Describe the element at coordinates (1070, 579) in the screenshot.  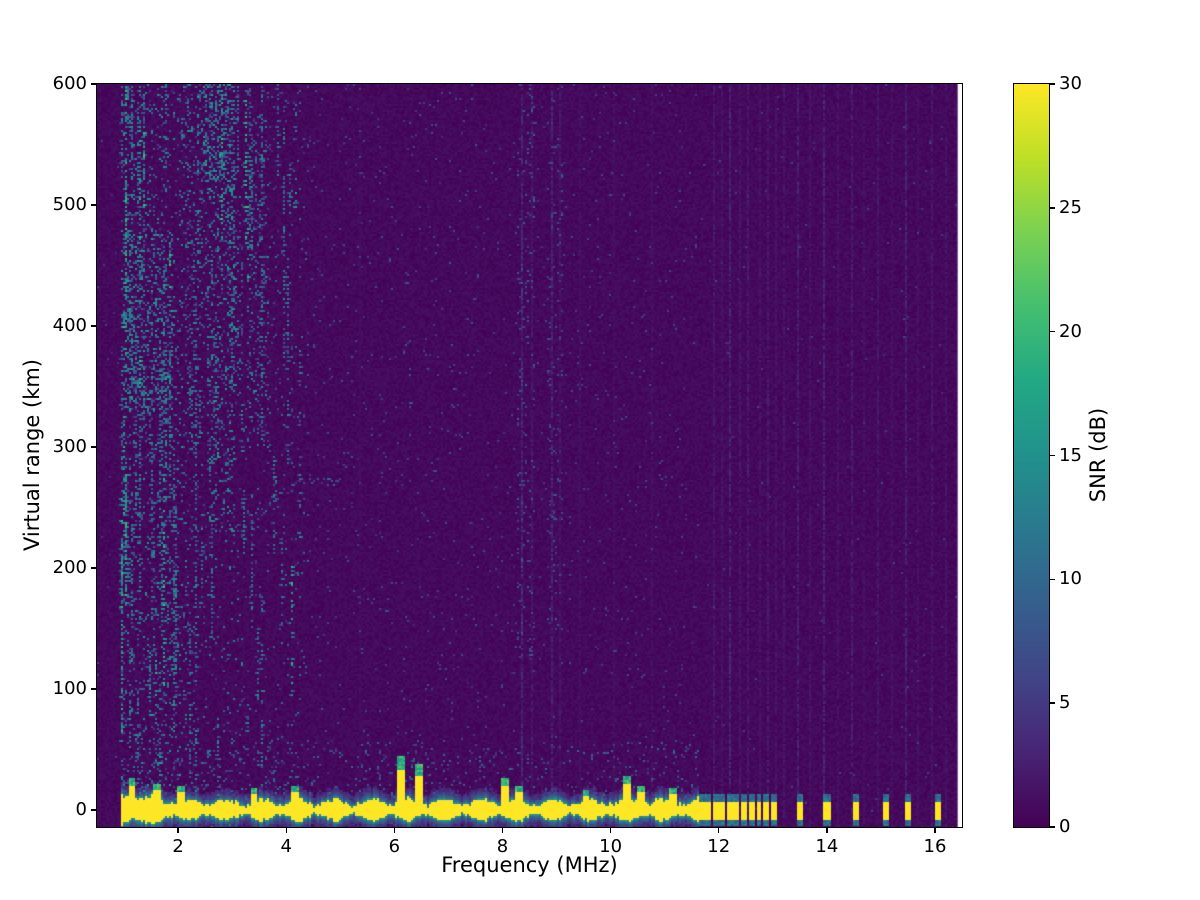
I see `colorbar-tick-label: 10` at that location.